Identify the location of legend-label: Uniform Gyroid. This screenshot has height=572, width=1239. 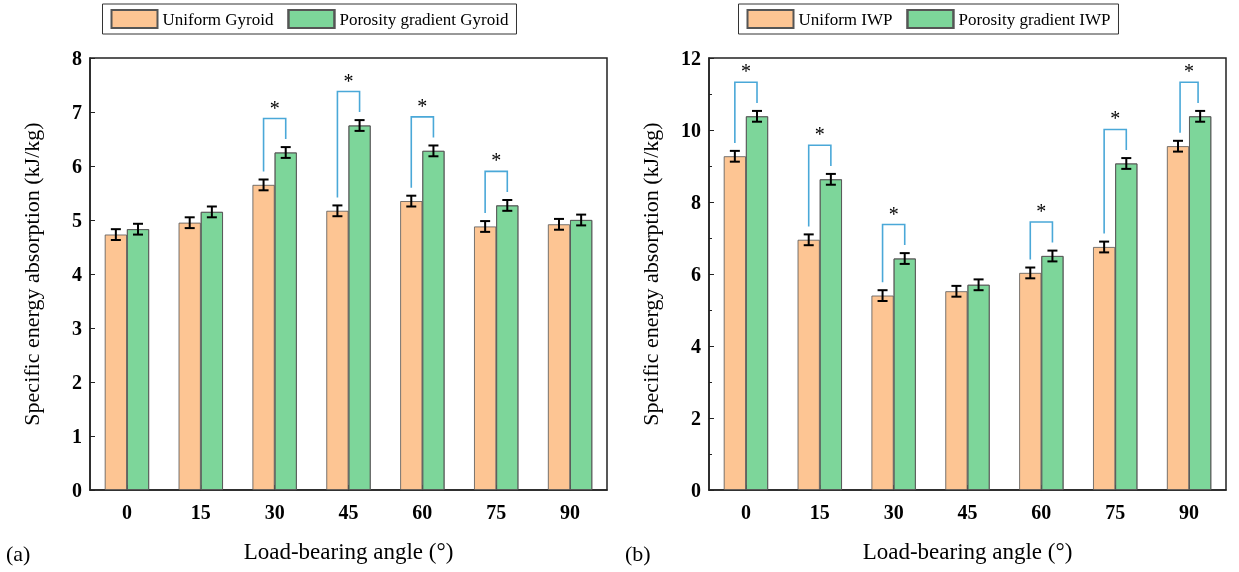
(218, 19).